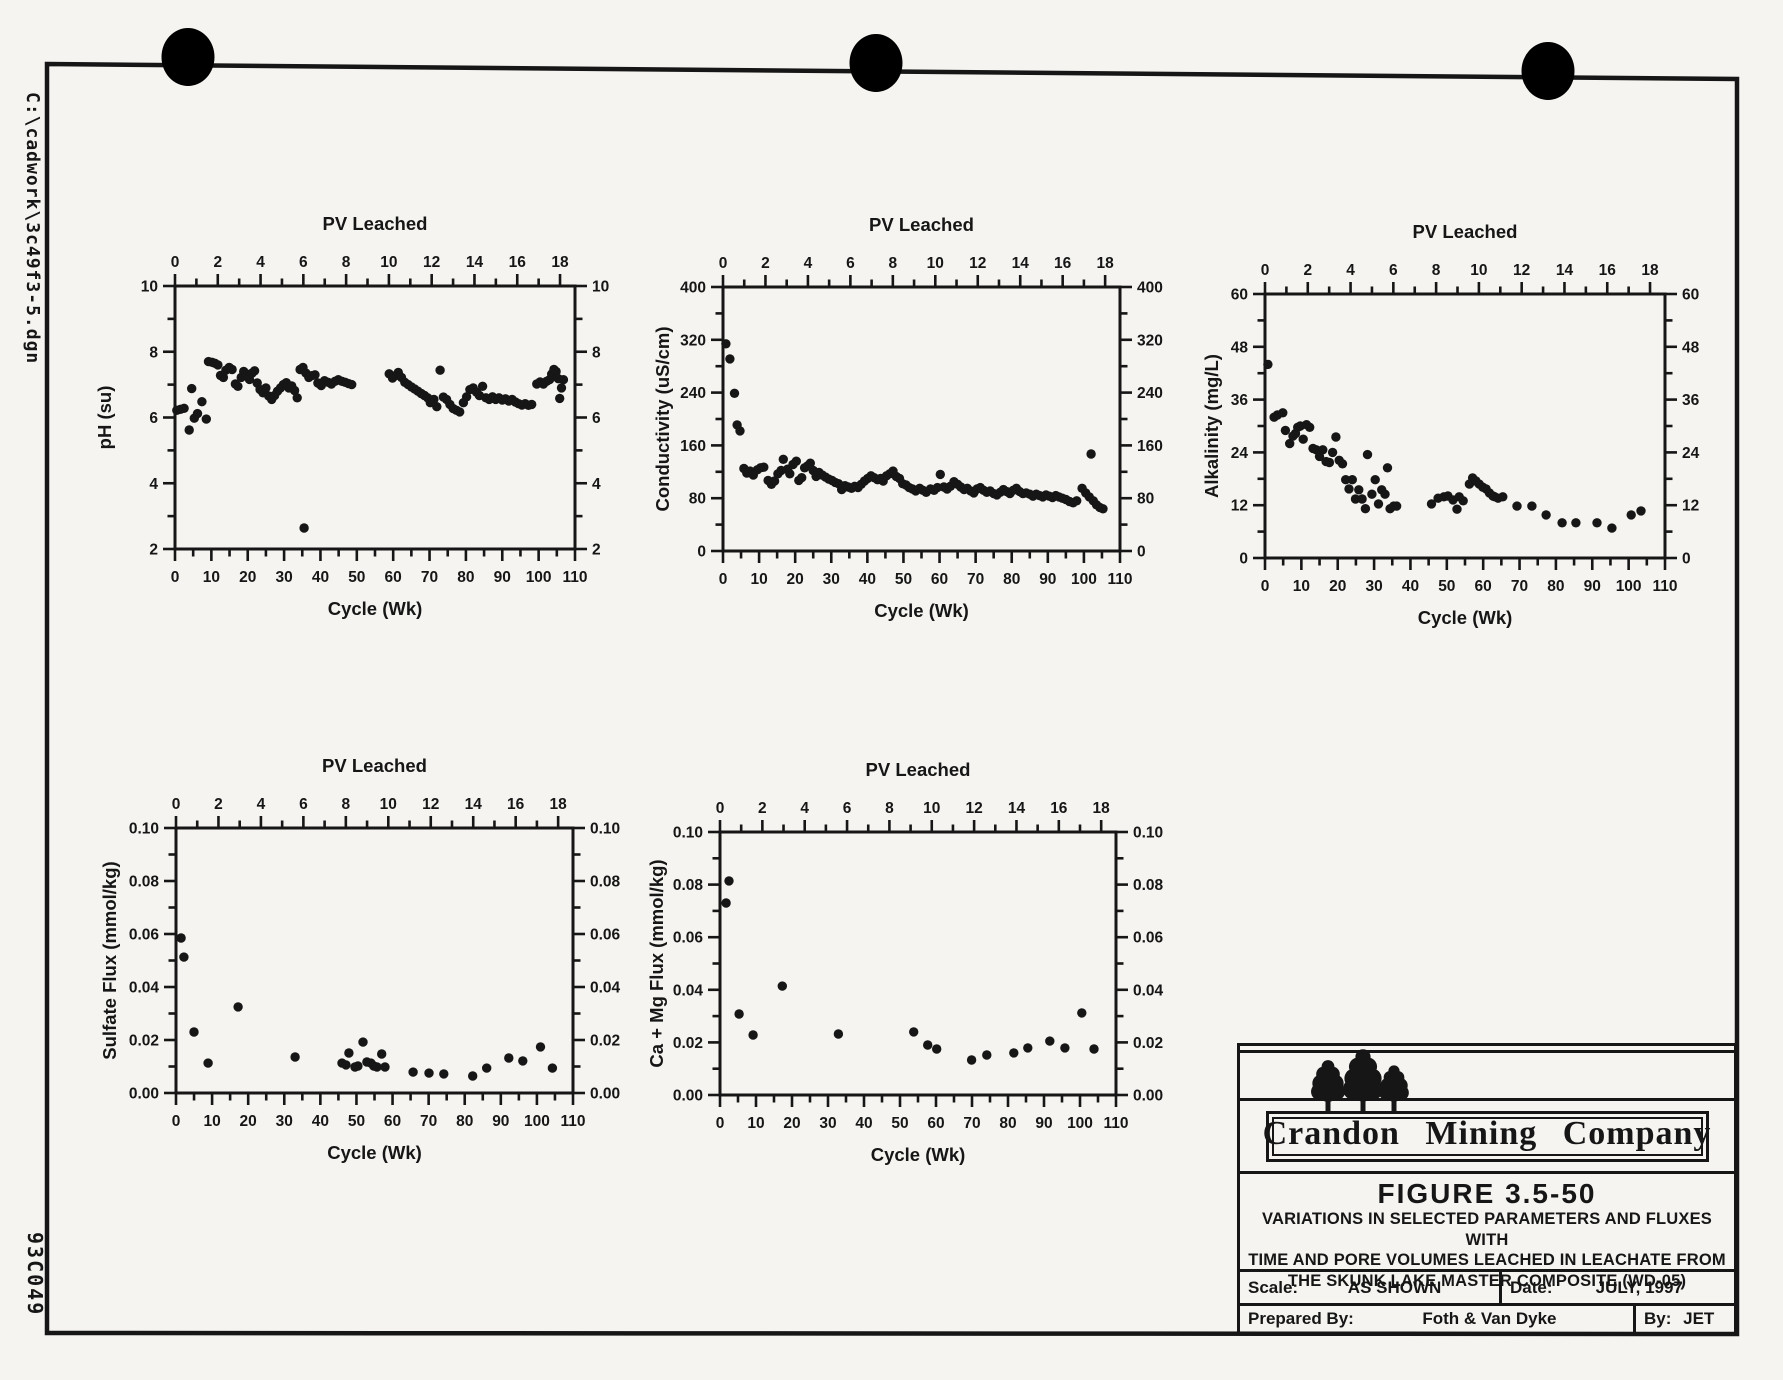 The image size is (1783, 1380). Describe the element at coordinates (1265, 270) in the screenshot. I see `tick-label: 0` at that location.